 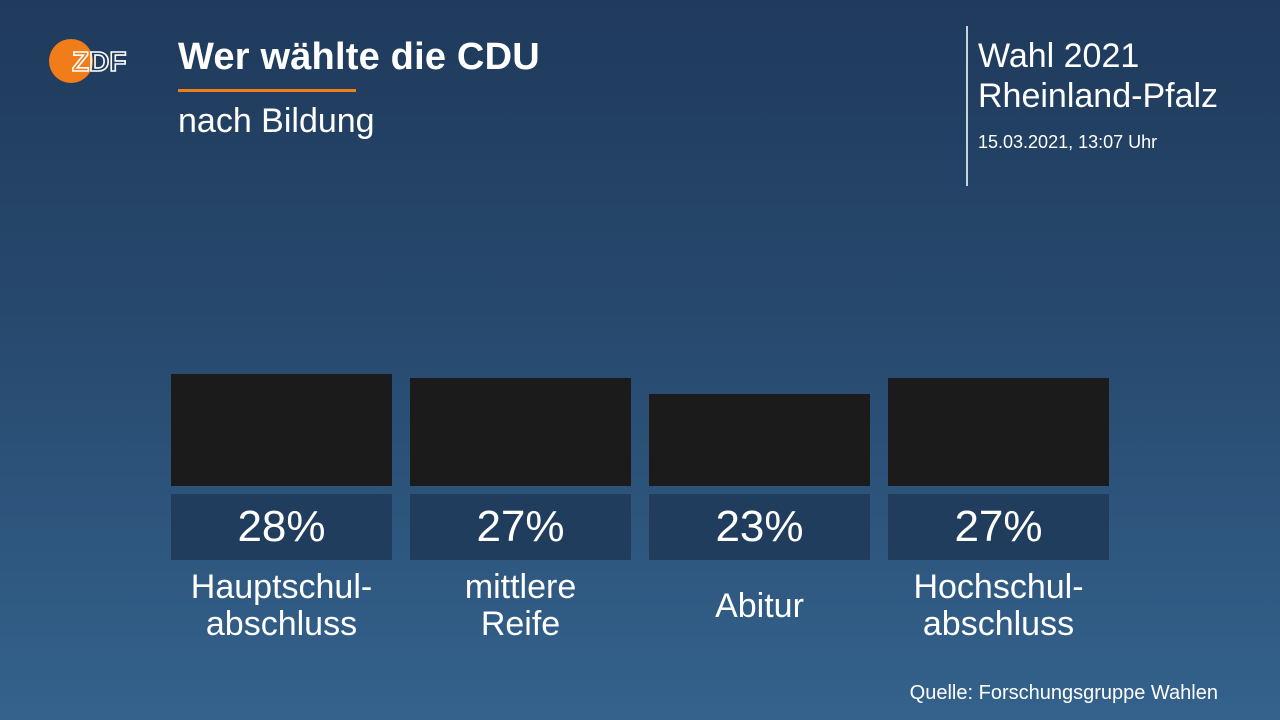 I want to click on election-info: Wahl 2021 Rheinland-Pfalz, so click(x=1098, y=76).